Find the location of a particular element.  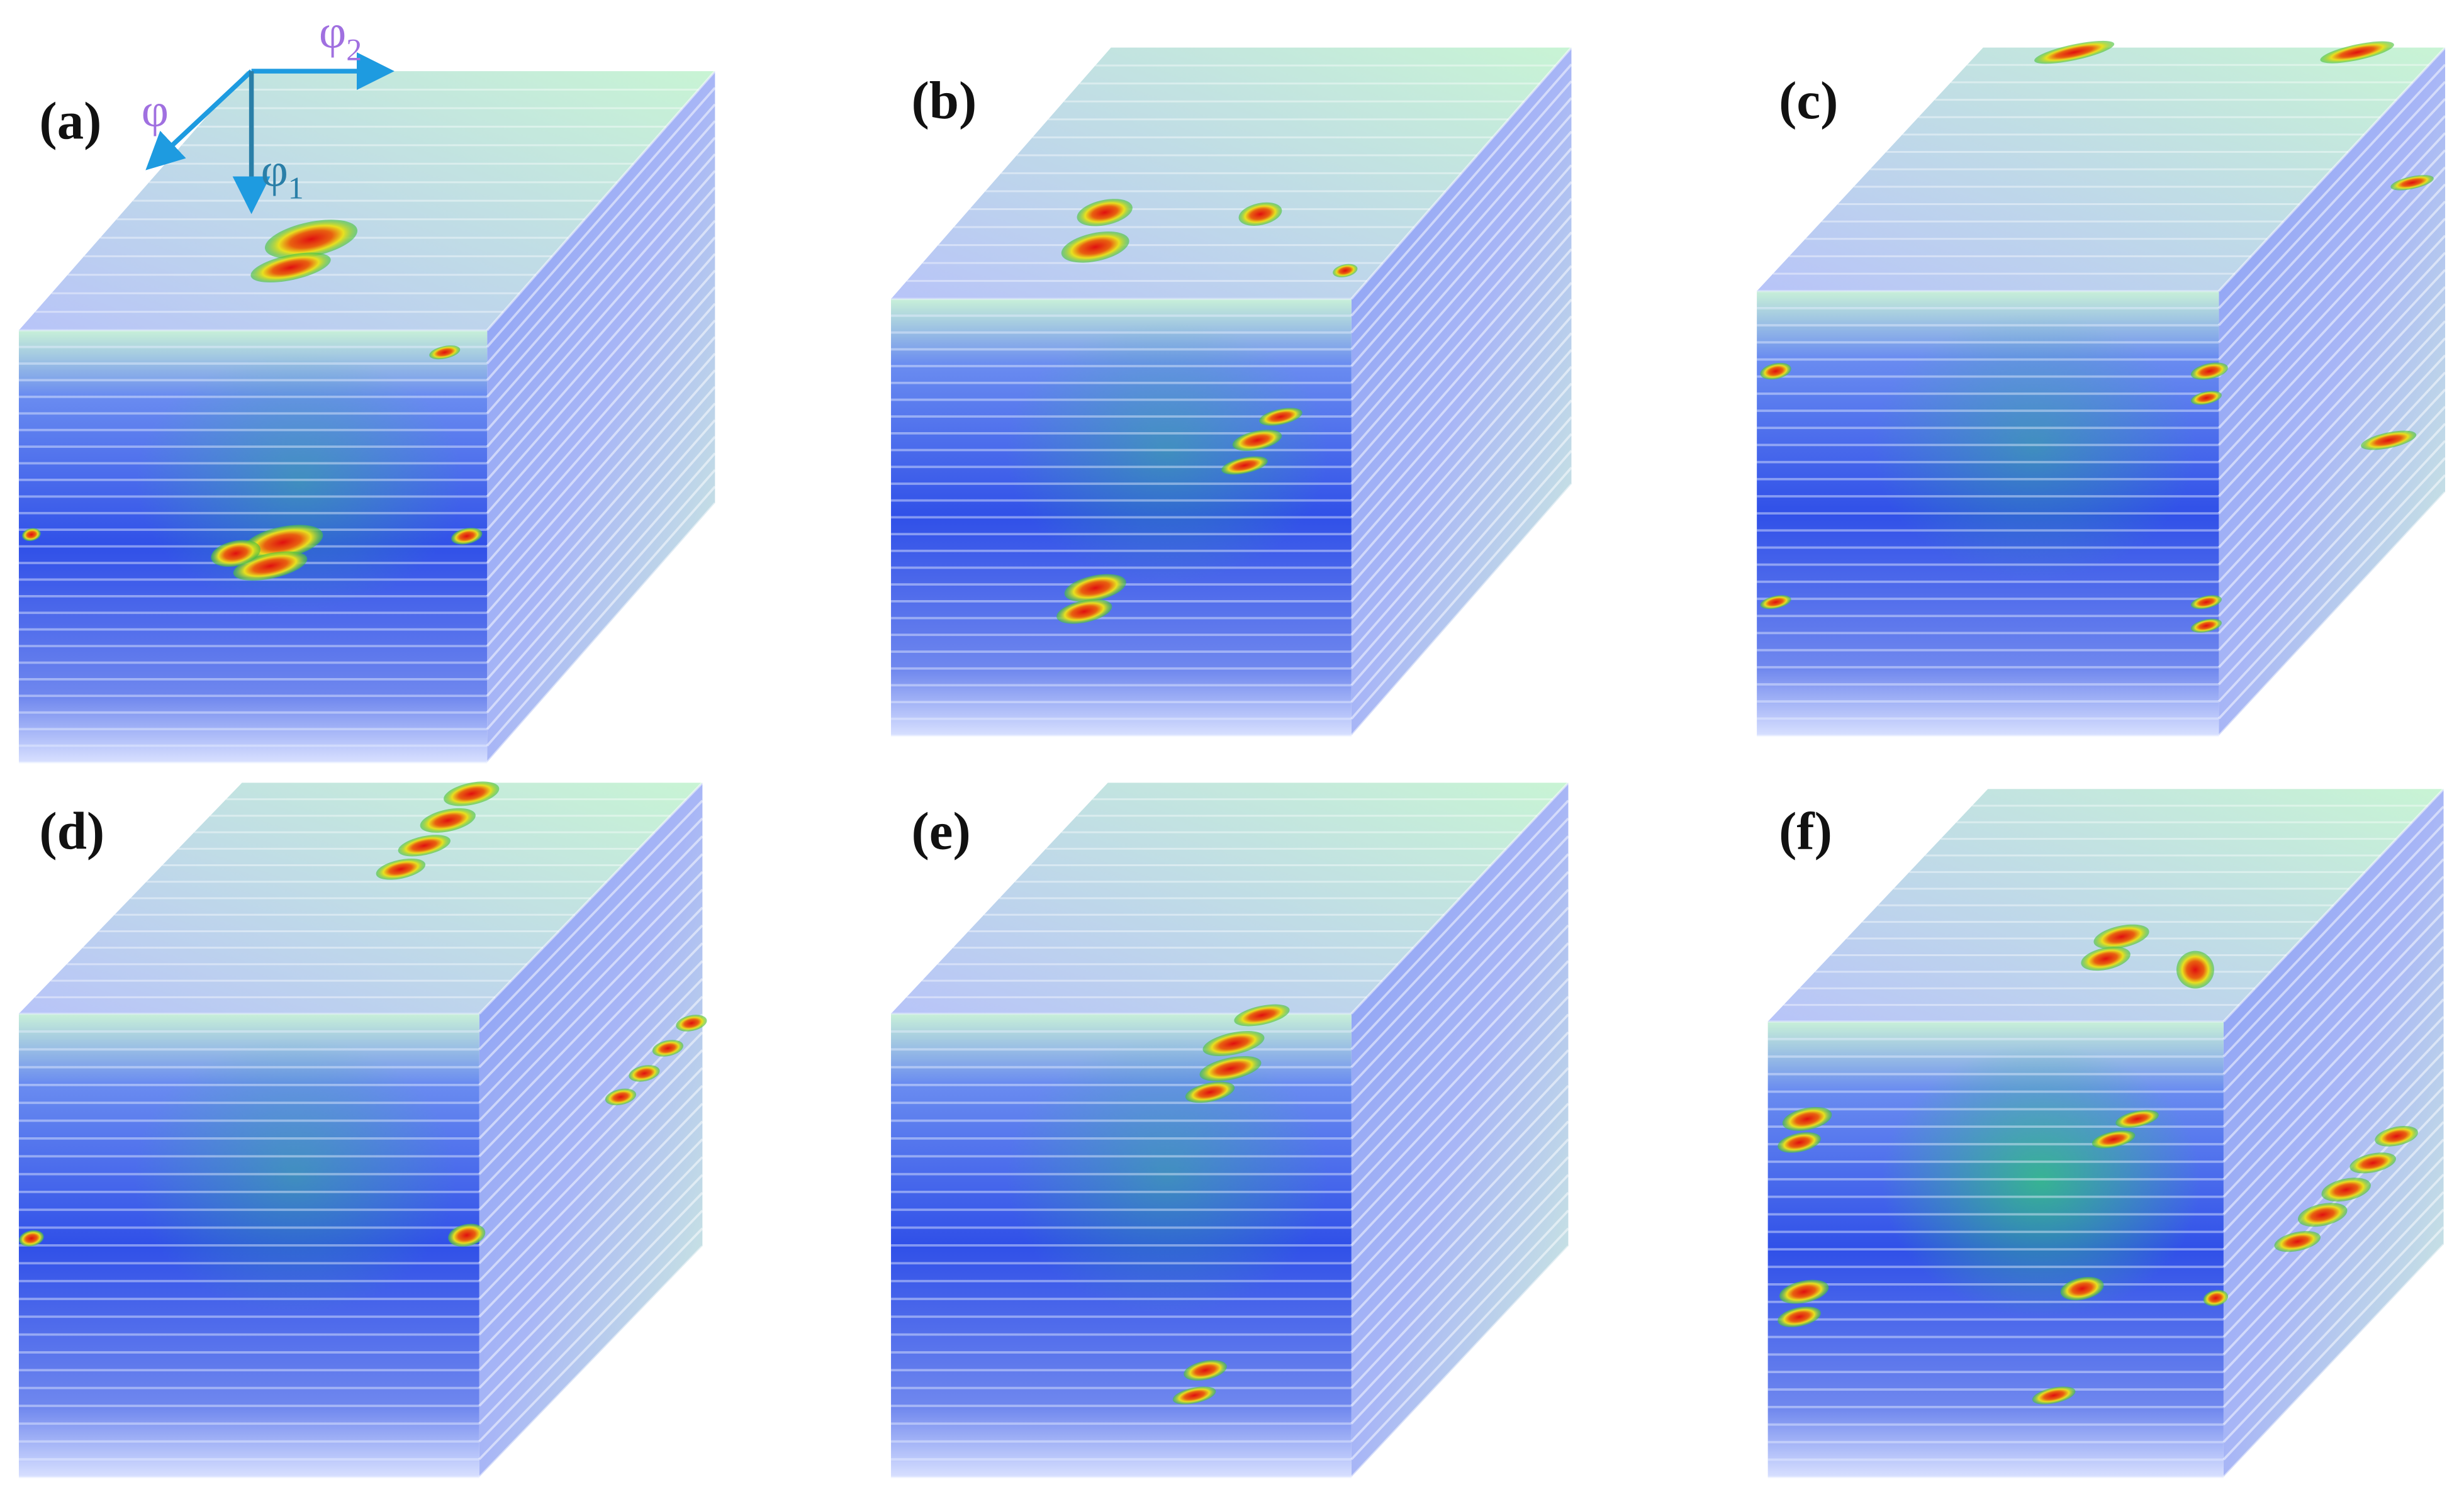

axis-label: φ2 is located at coordinates (340, 36).